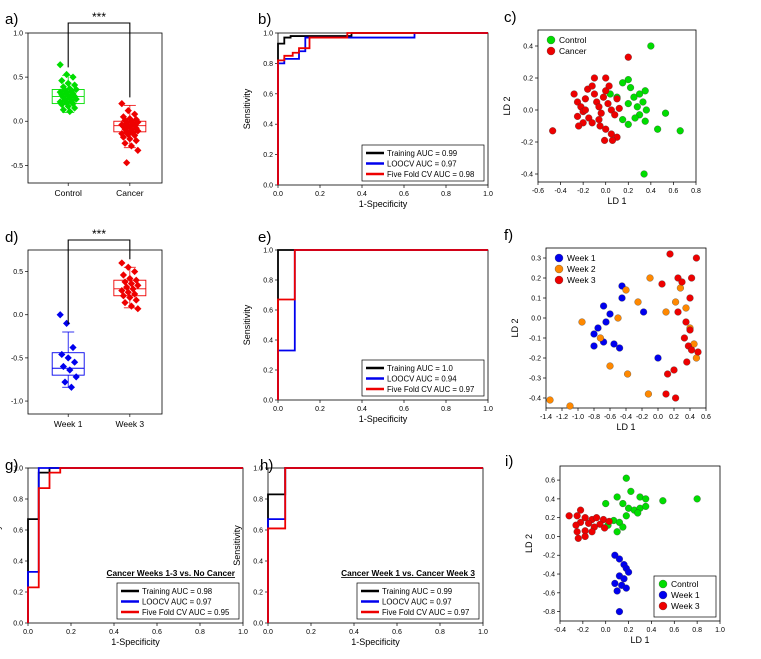 Image resolution: width=761 pixels, height=659 pixels. Describe the element at coordinates (17, 402) in the screenshot. I see `y-tick-label: -1.0` at that location.